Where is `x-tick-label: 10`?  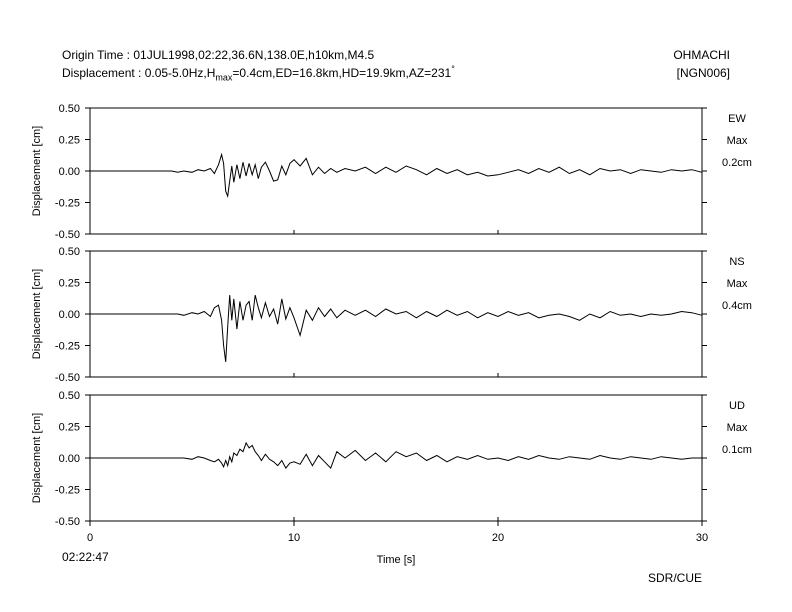 x-tick-label: 10 is located at coordinates (294, 538).